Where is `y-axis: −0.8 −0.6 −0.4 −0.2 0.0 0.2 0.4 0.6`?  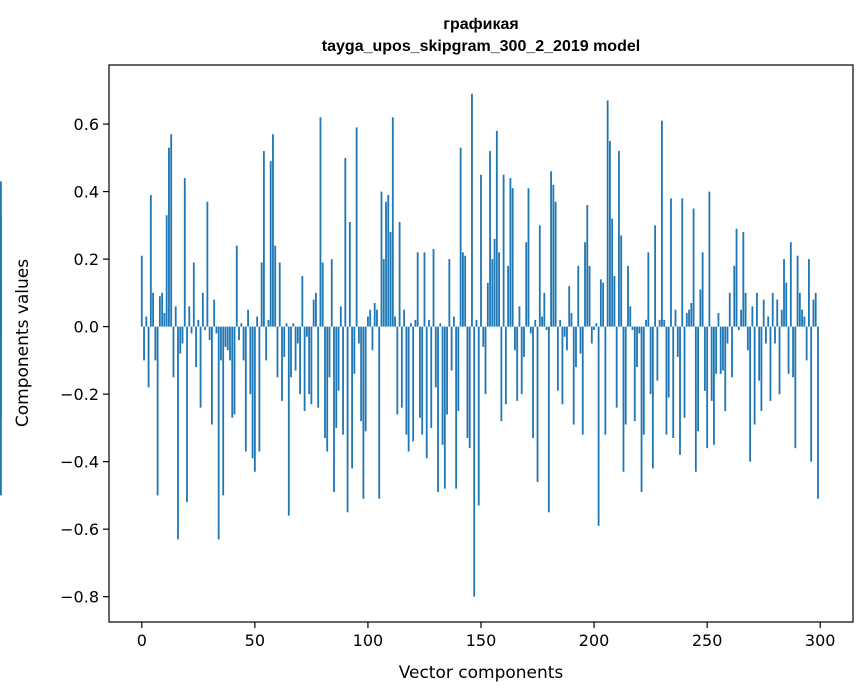 y-axis: −0.8 −0.6 −0.4 −0.2 0.0 0.2 0.4 0.6 is located at coordinates (84, 361).